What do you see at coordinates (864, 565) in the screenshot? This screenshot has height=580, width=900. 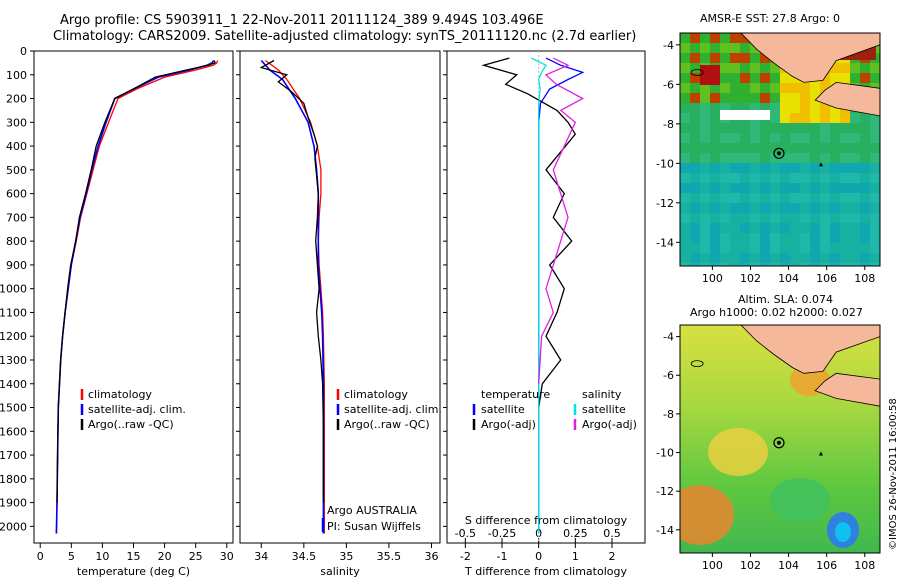 I see `map-x-tick-label: 108` at bounding box center [864, 565].